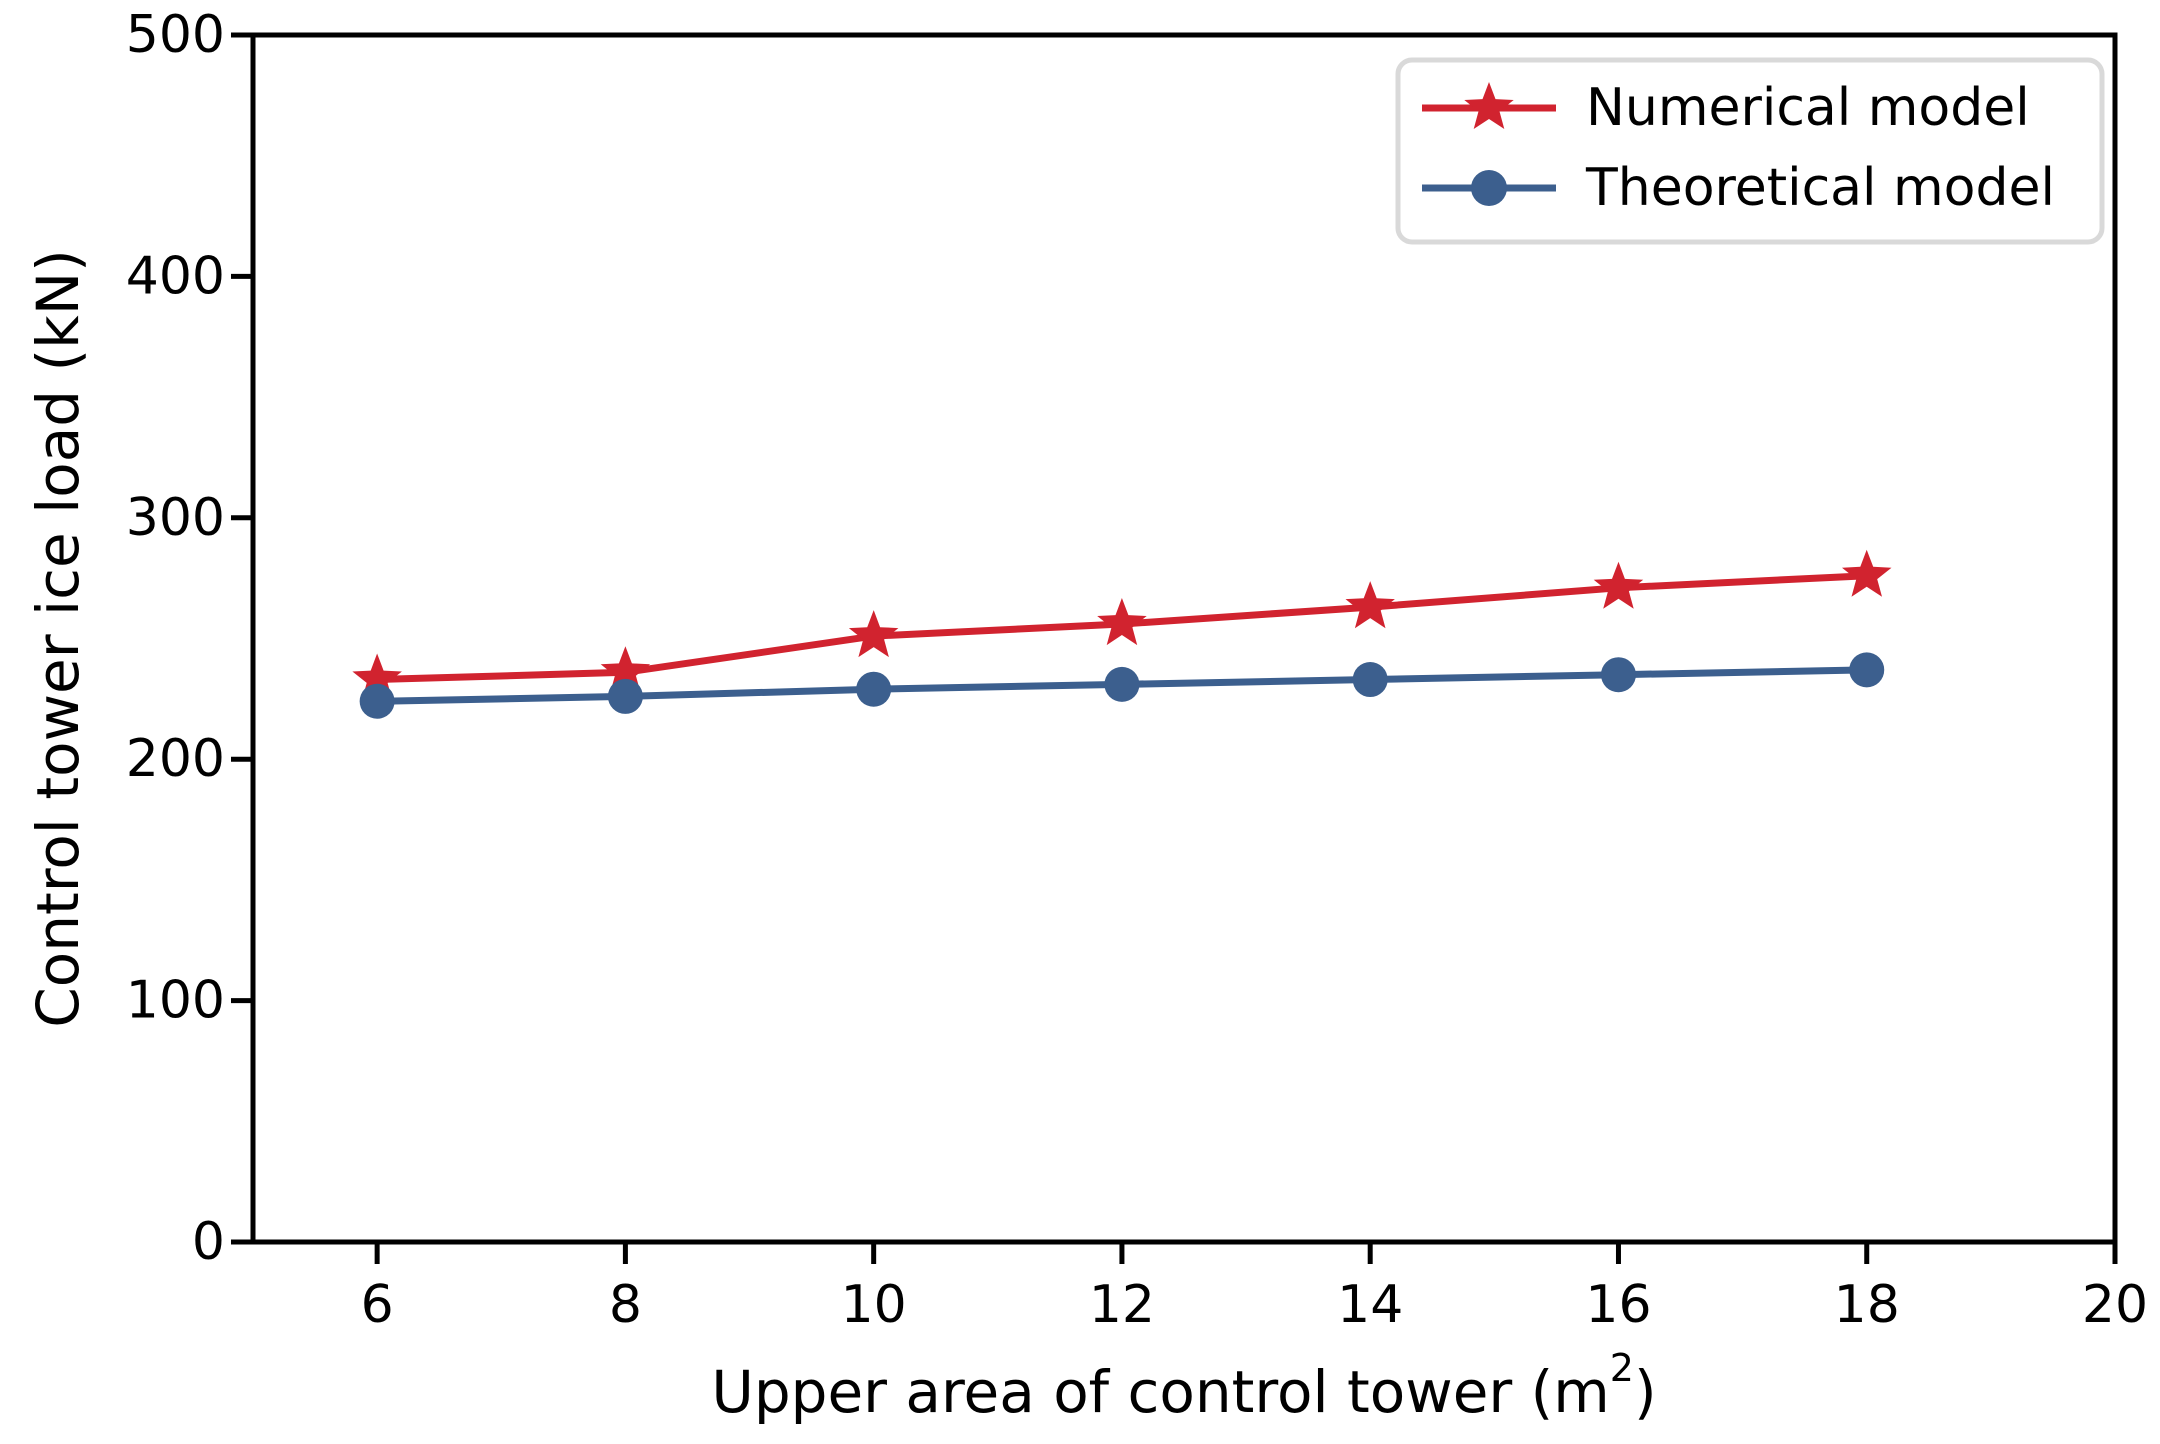  What do you see at coordinates (175, 35) in the screenshot?
I see `y-tick-label: 500` at bounding box center [175, 35].